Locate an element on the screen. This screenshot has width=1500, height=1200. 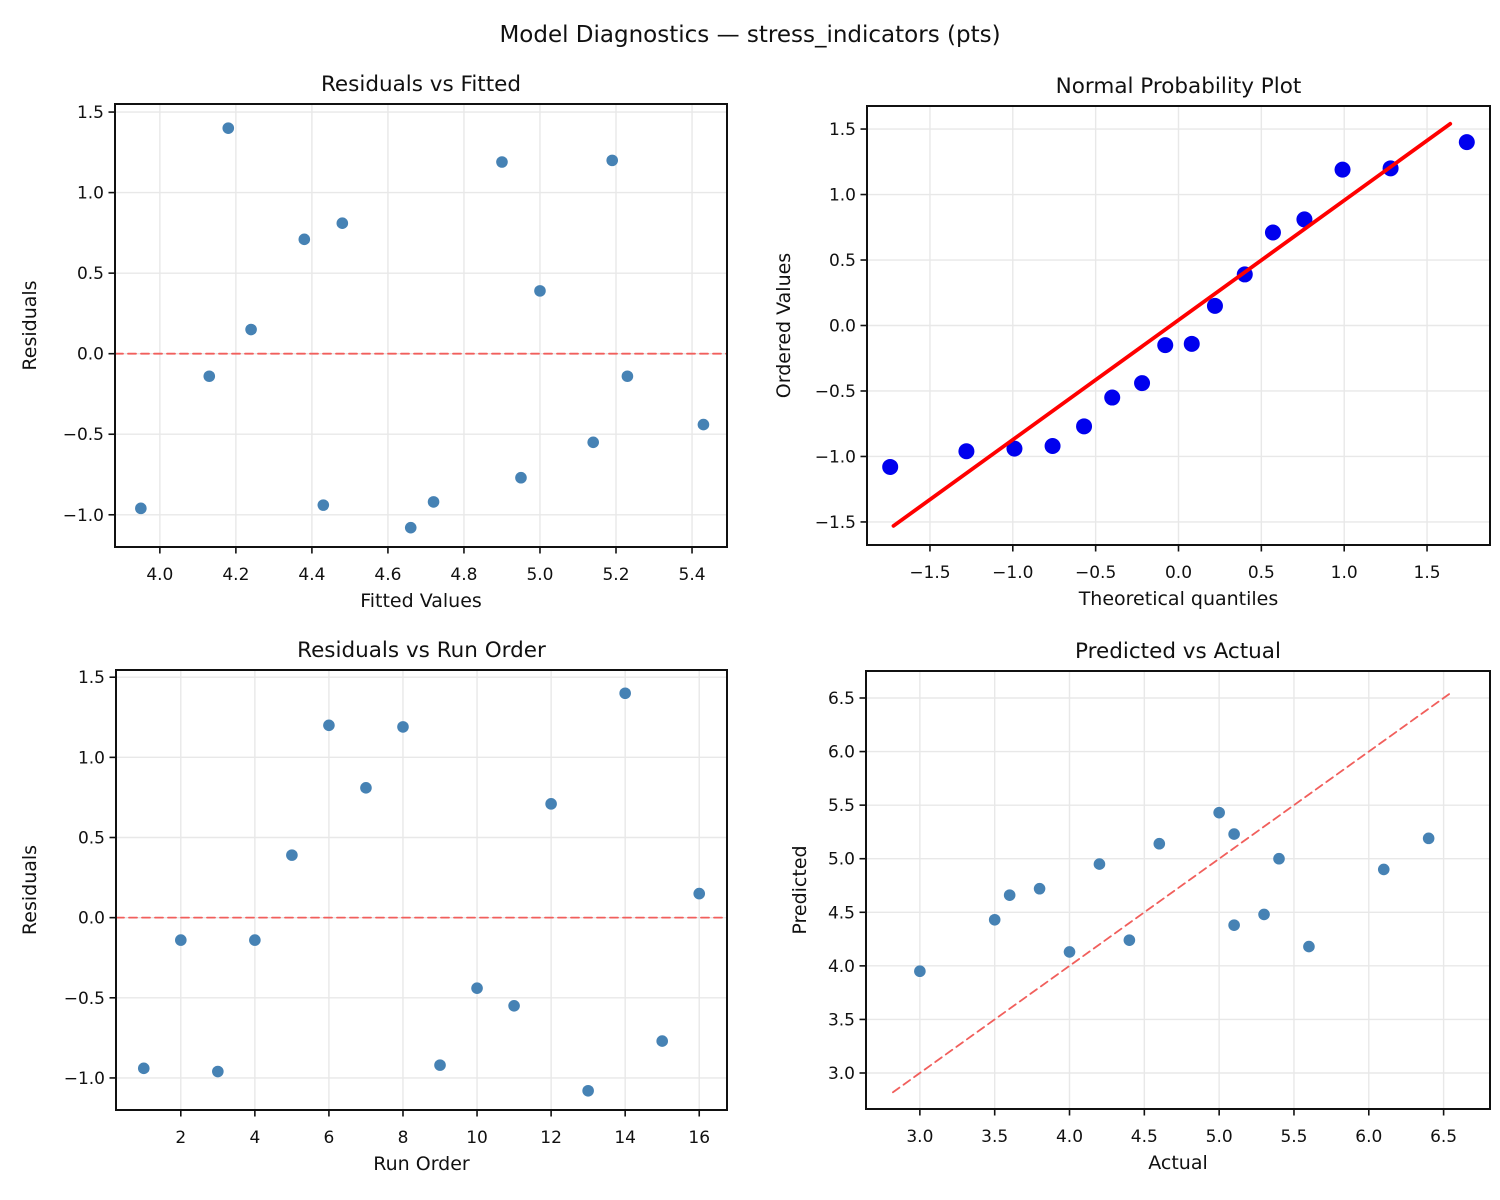
subplot-title-predicted-vs-actual: Predicted vs Actual is located at coordinates (1178, 651).